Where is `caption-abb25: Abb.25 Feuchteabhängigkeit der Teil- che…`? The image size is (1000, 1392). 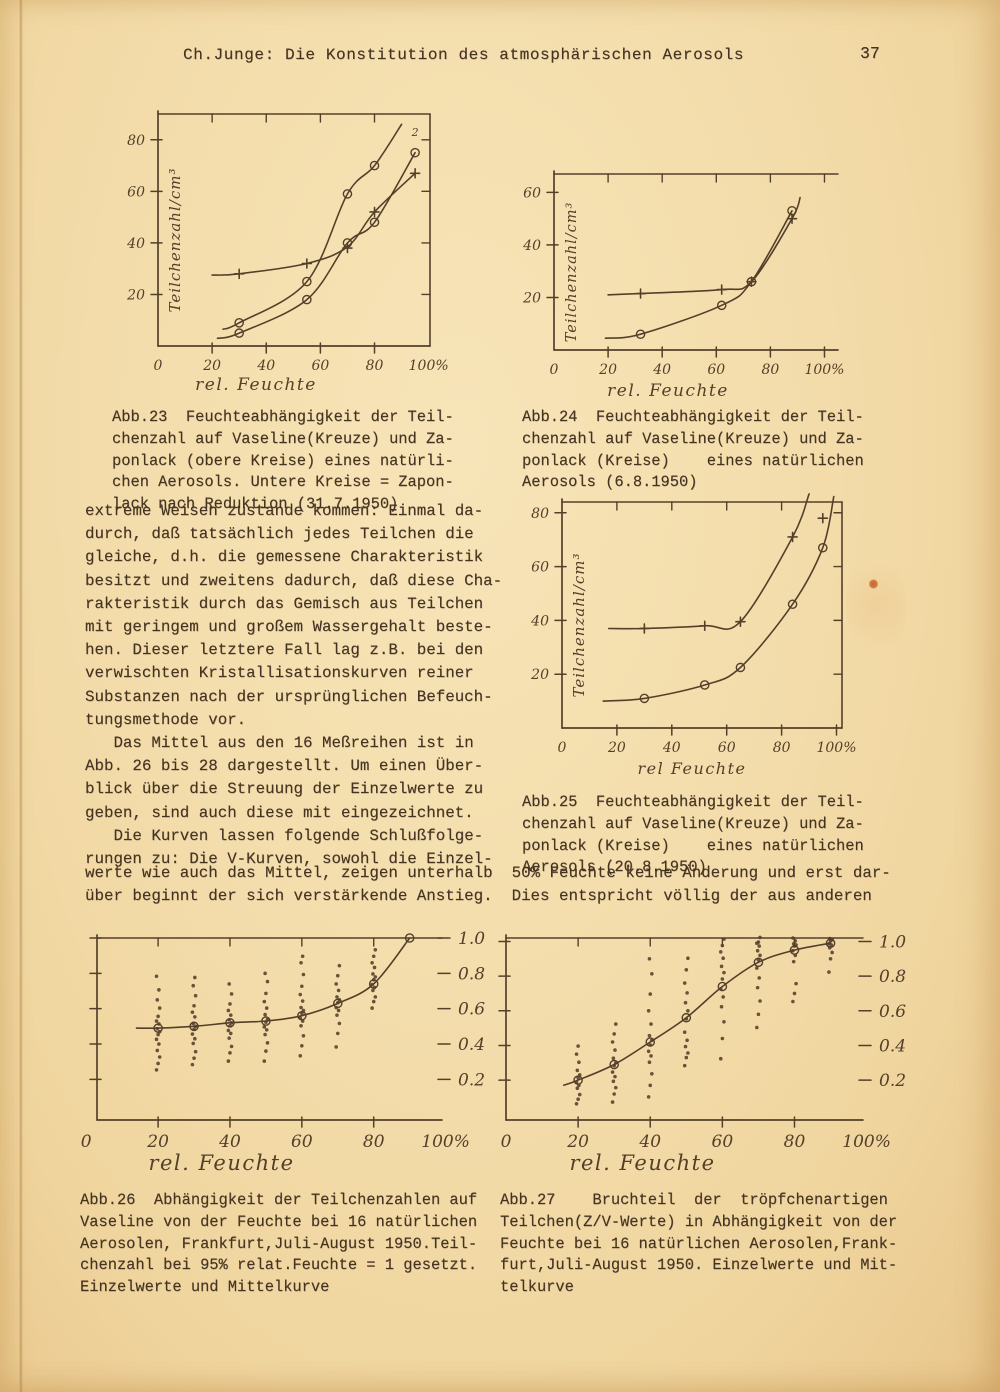
caption-abb25: Abb.25 Feuchteabhängigkeit der Teil- che… is located at coordinates (693, 835).